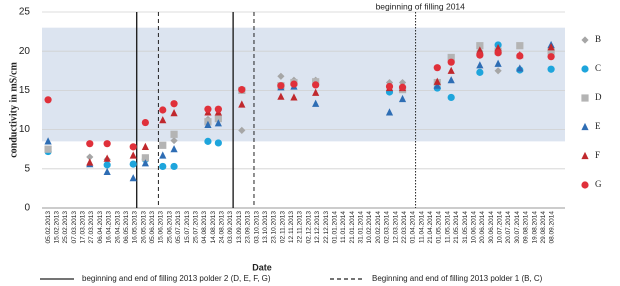 The height and width of the screenshot is (286, 620). What do you see at coordinates (13, 110) in the screenshot?
I see `y-axis-title: conductivity in mS/cm` at bounding box center [13, 110].